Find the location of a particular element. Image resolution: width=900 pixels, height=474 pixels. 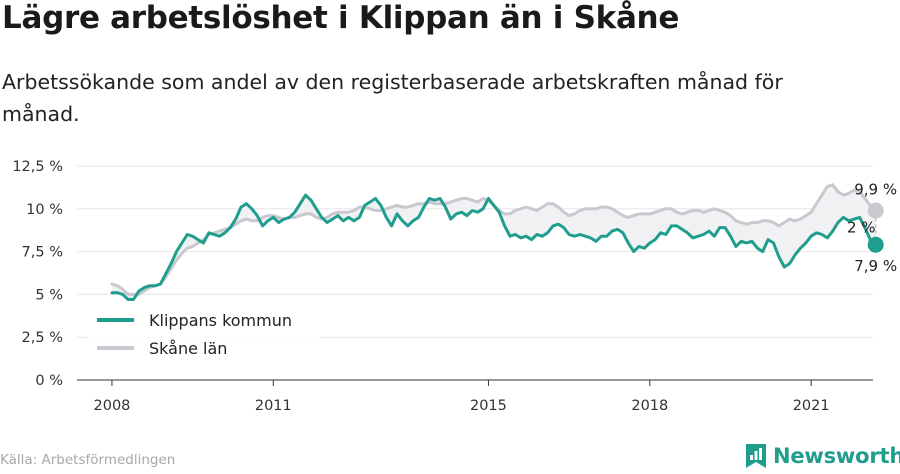

end-label-klippan: 7,9 % is located at coordinates (875, 266).